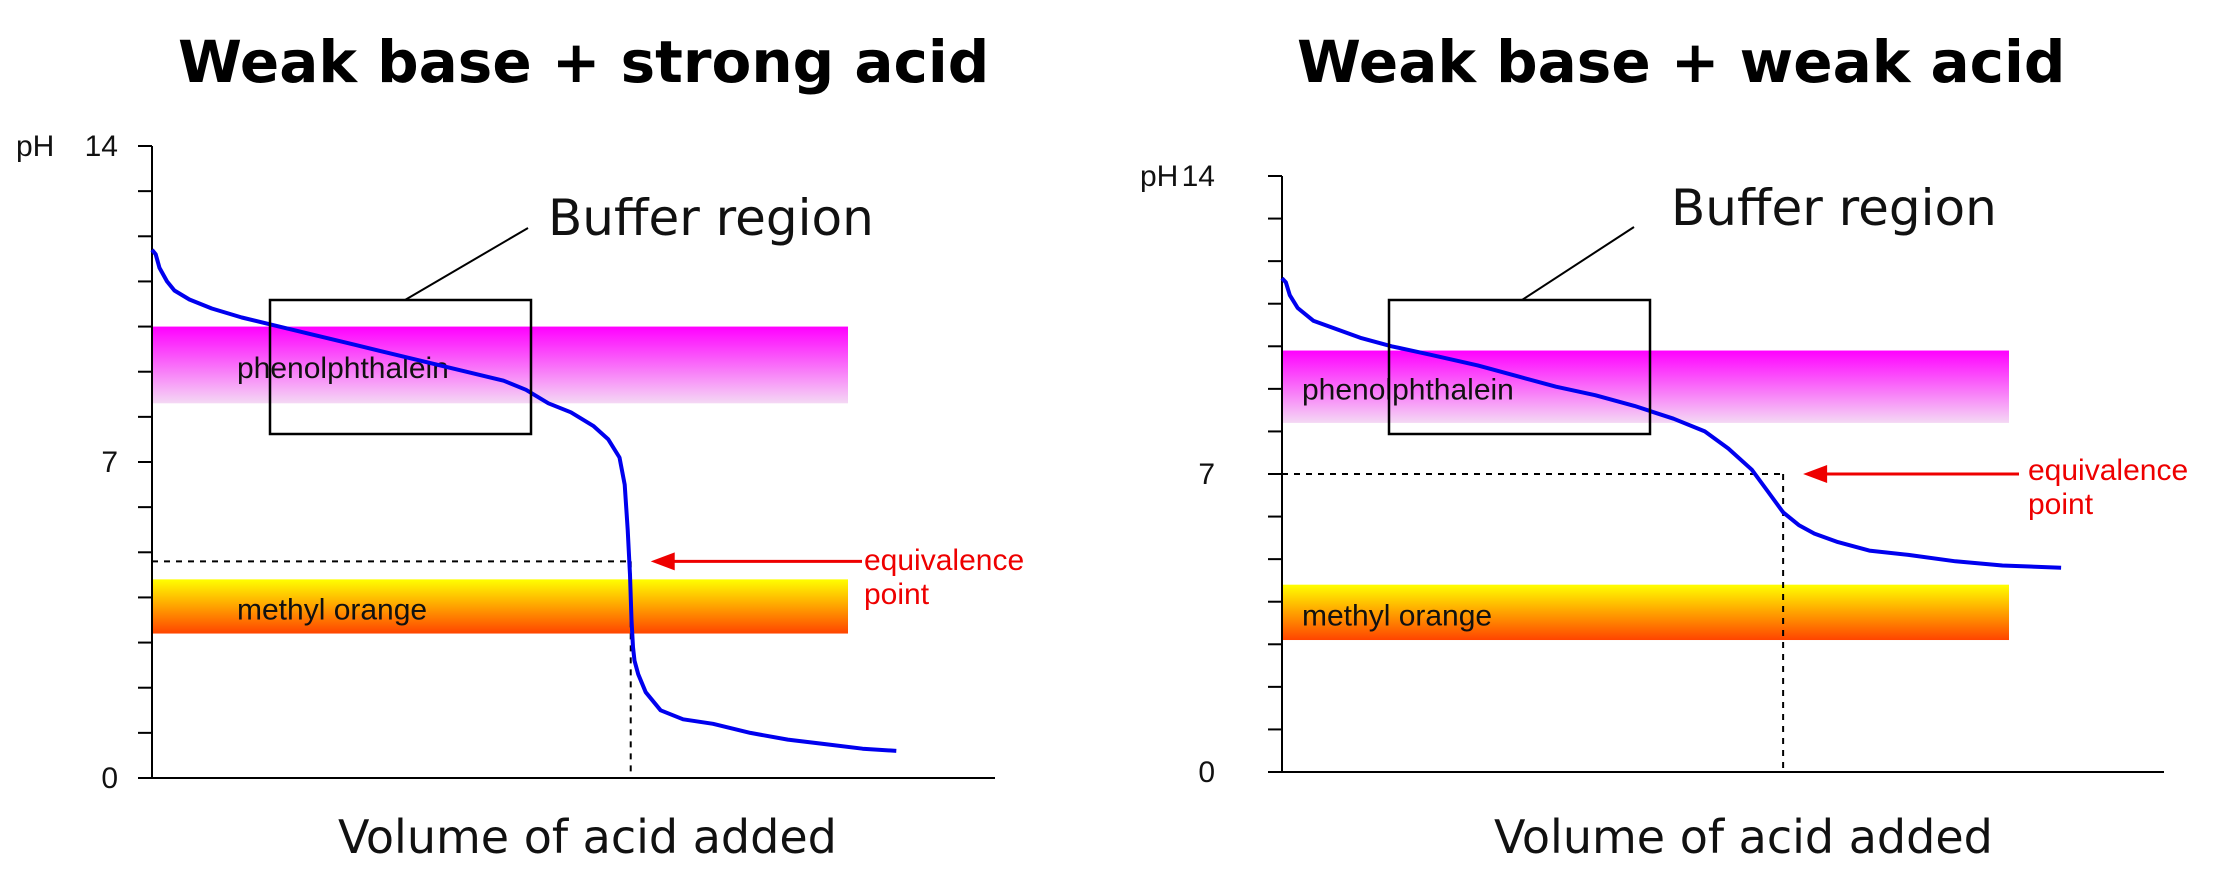  What do you see at coordinates (1671, 423) in the screenshot?
I see `titration-curve` at bounding box center [1671, 423].